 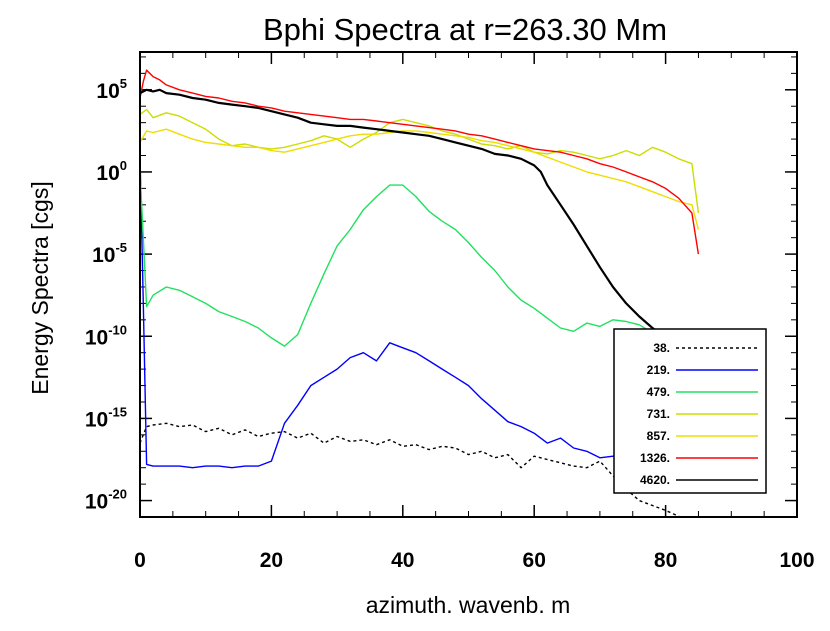 I want to click on legend-label: 731., so click(x=658, y=414).